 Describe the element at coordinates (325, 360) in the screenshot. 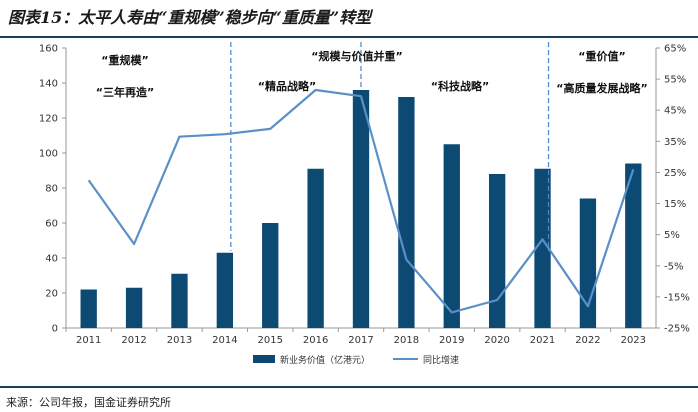

I see `legend-bar-label: 新业务价值（亿港元）` at that location.